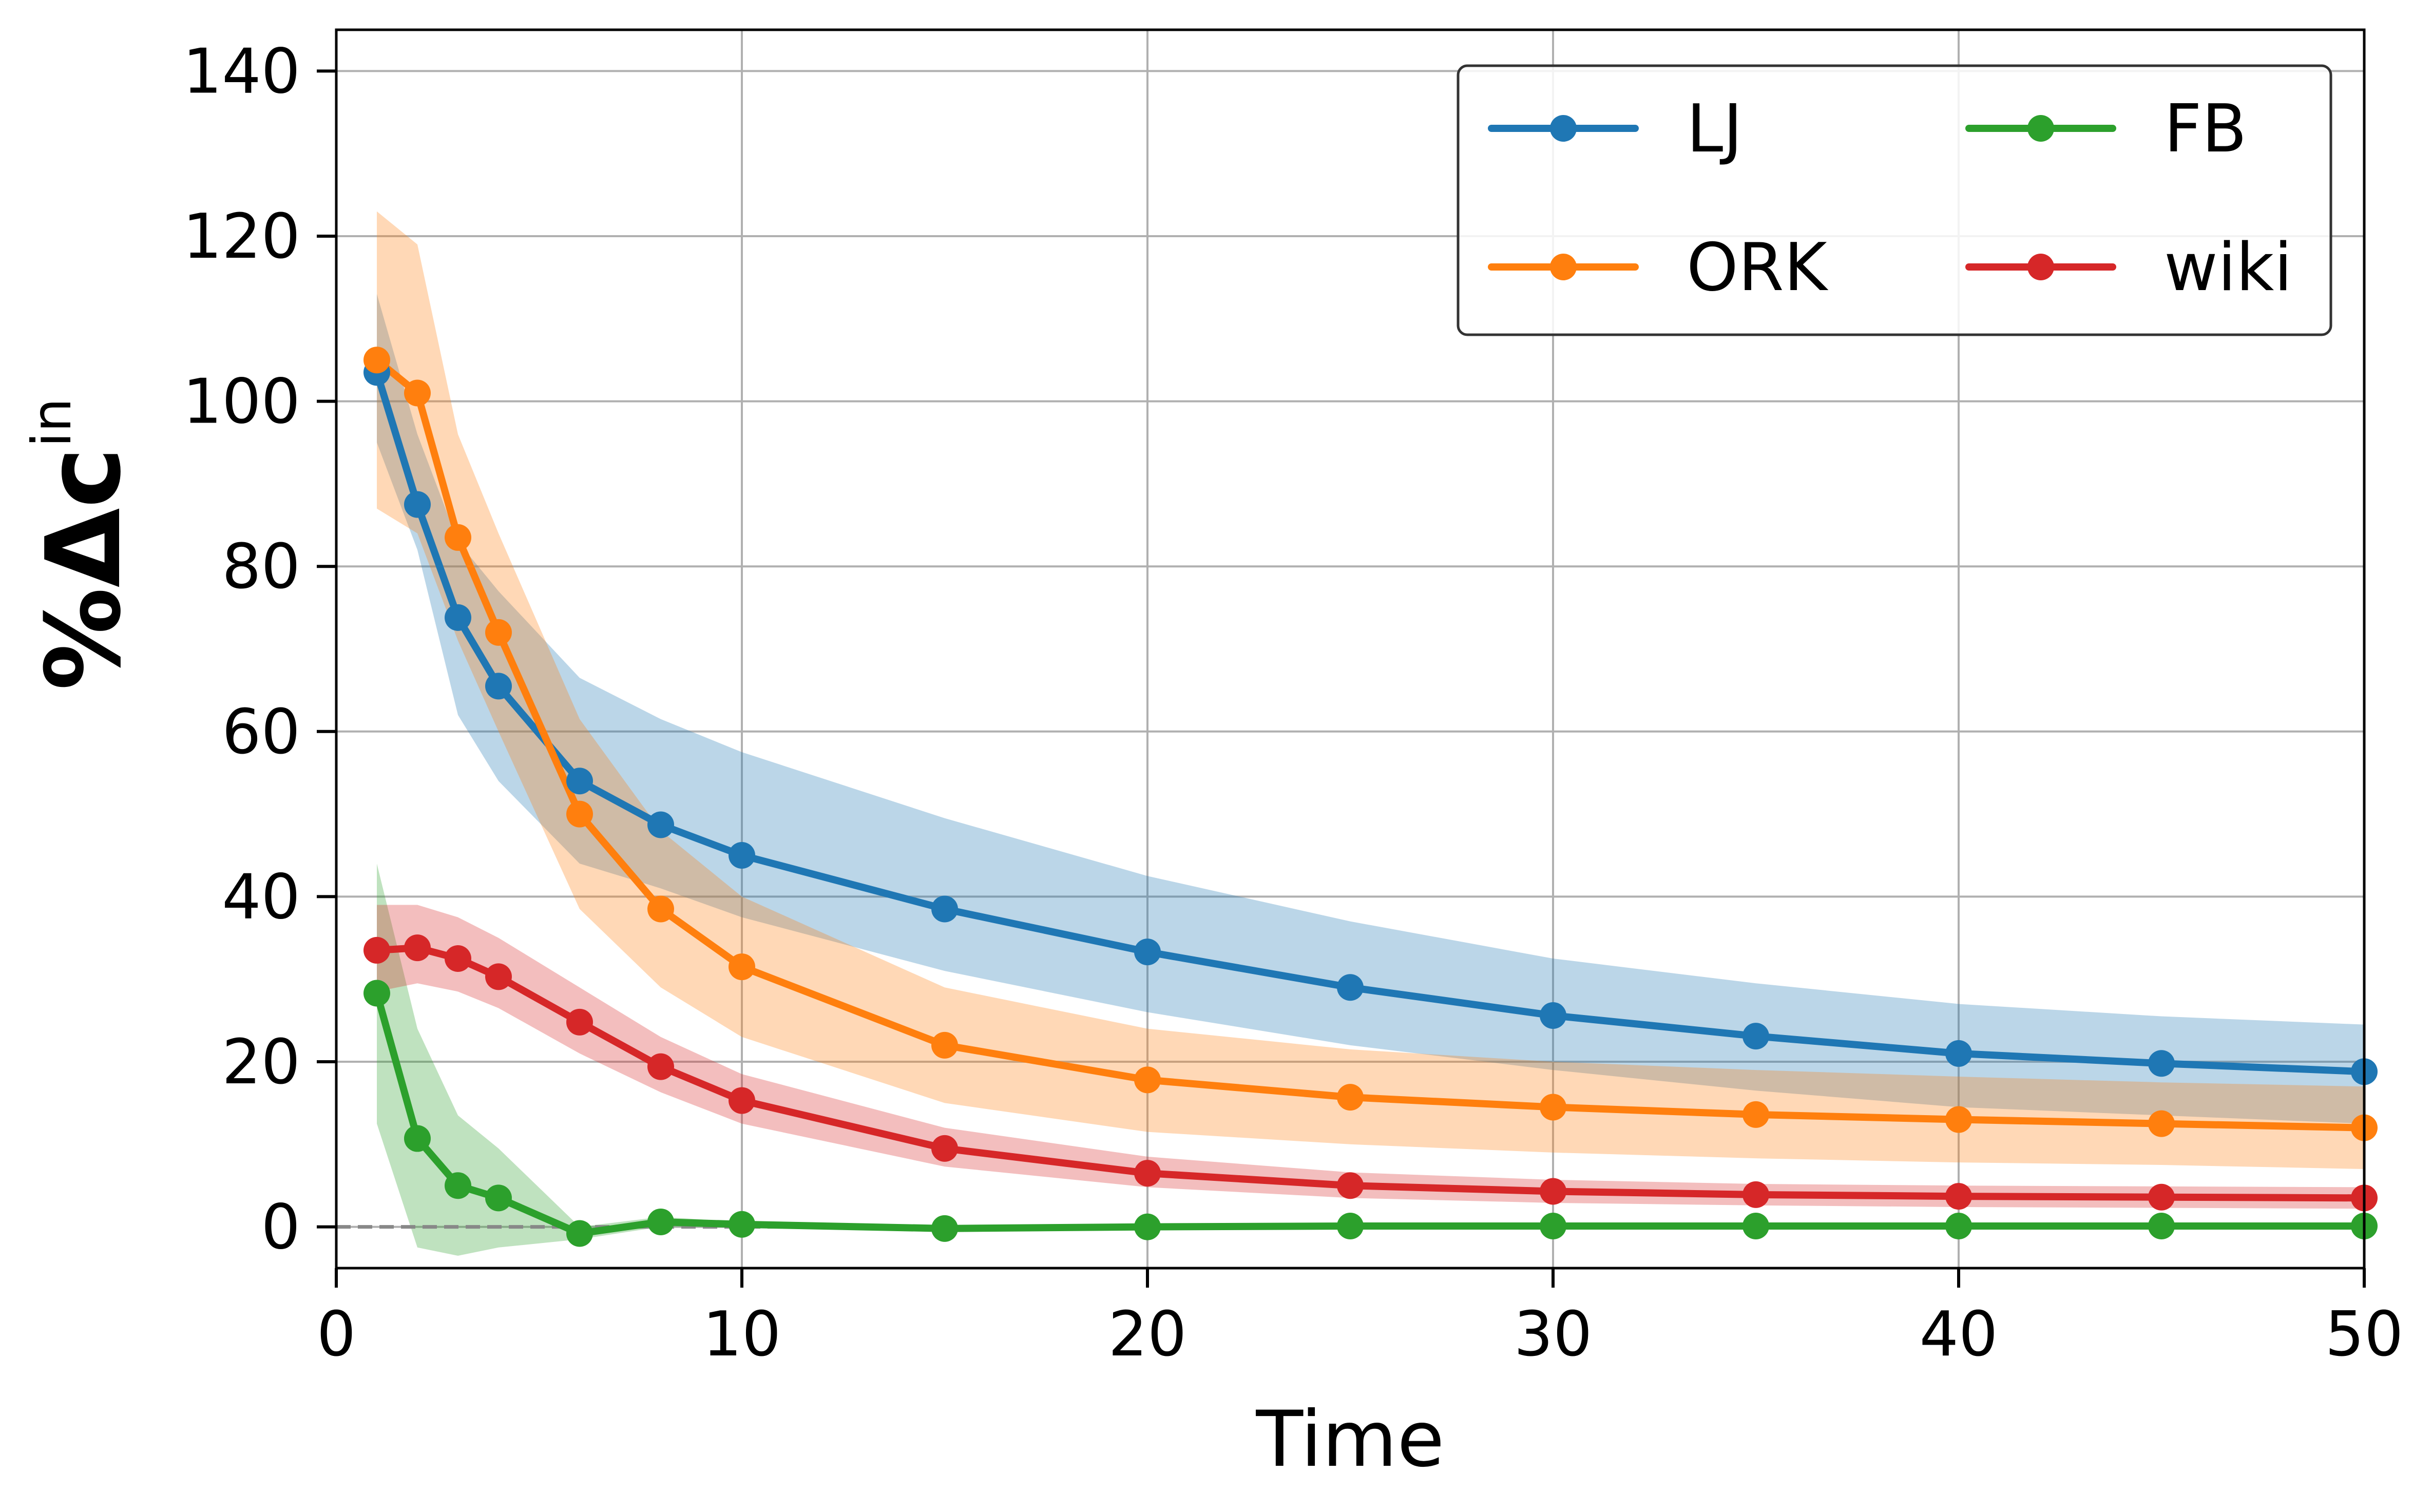 This screenshot has height=1512, width=2432. What do you see at coordinates (1349, 1439) in the screenshot?
I see `x-axis-title: Time` at bounding box center [1349, 1439].